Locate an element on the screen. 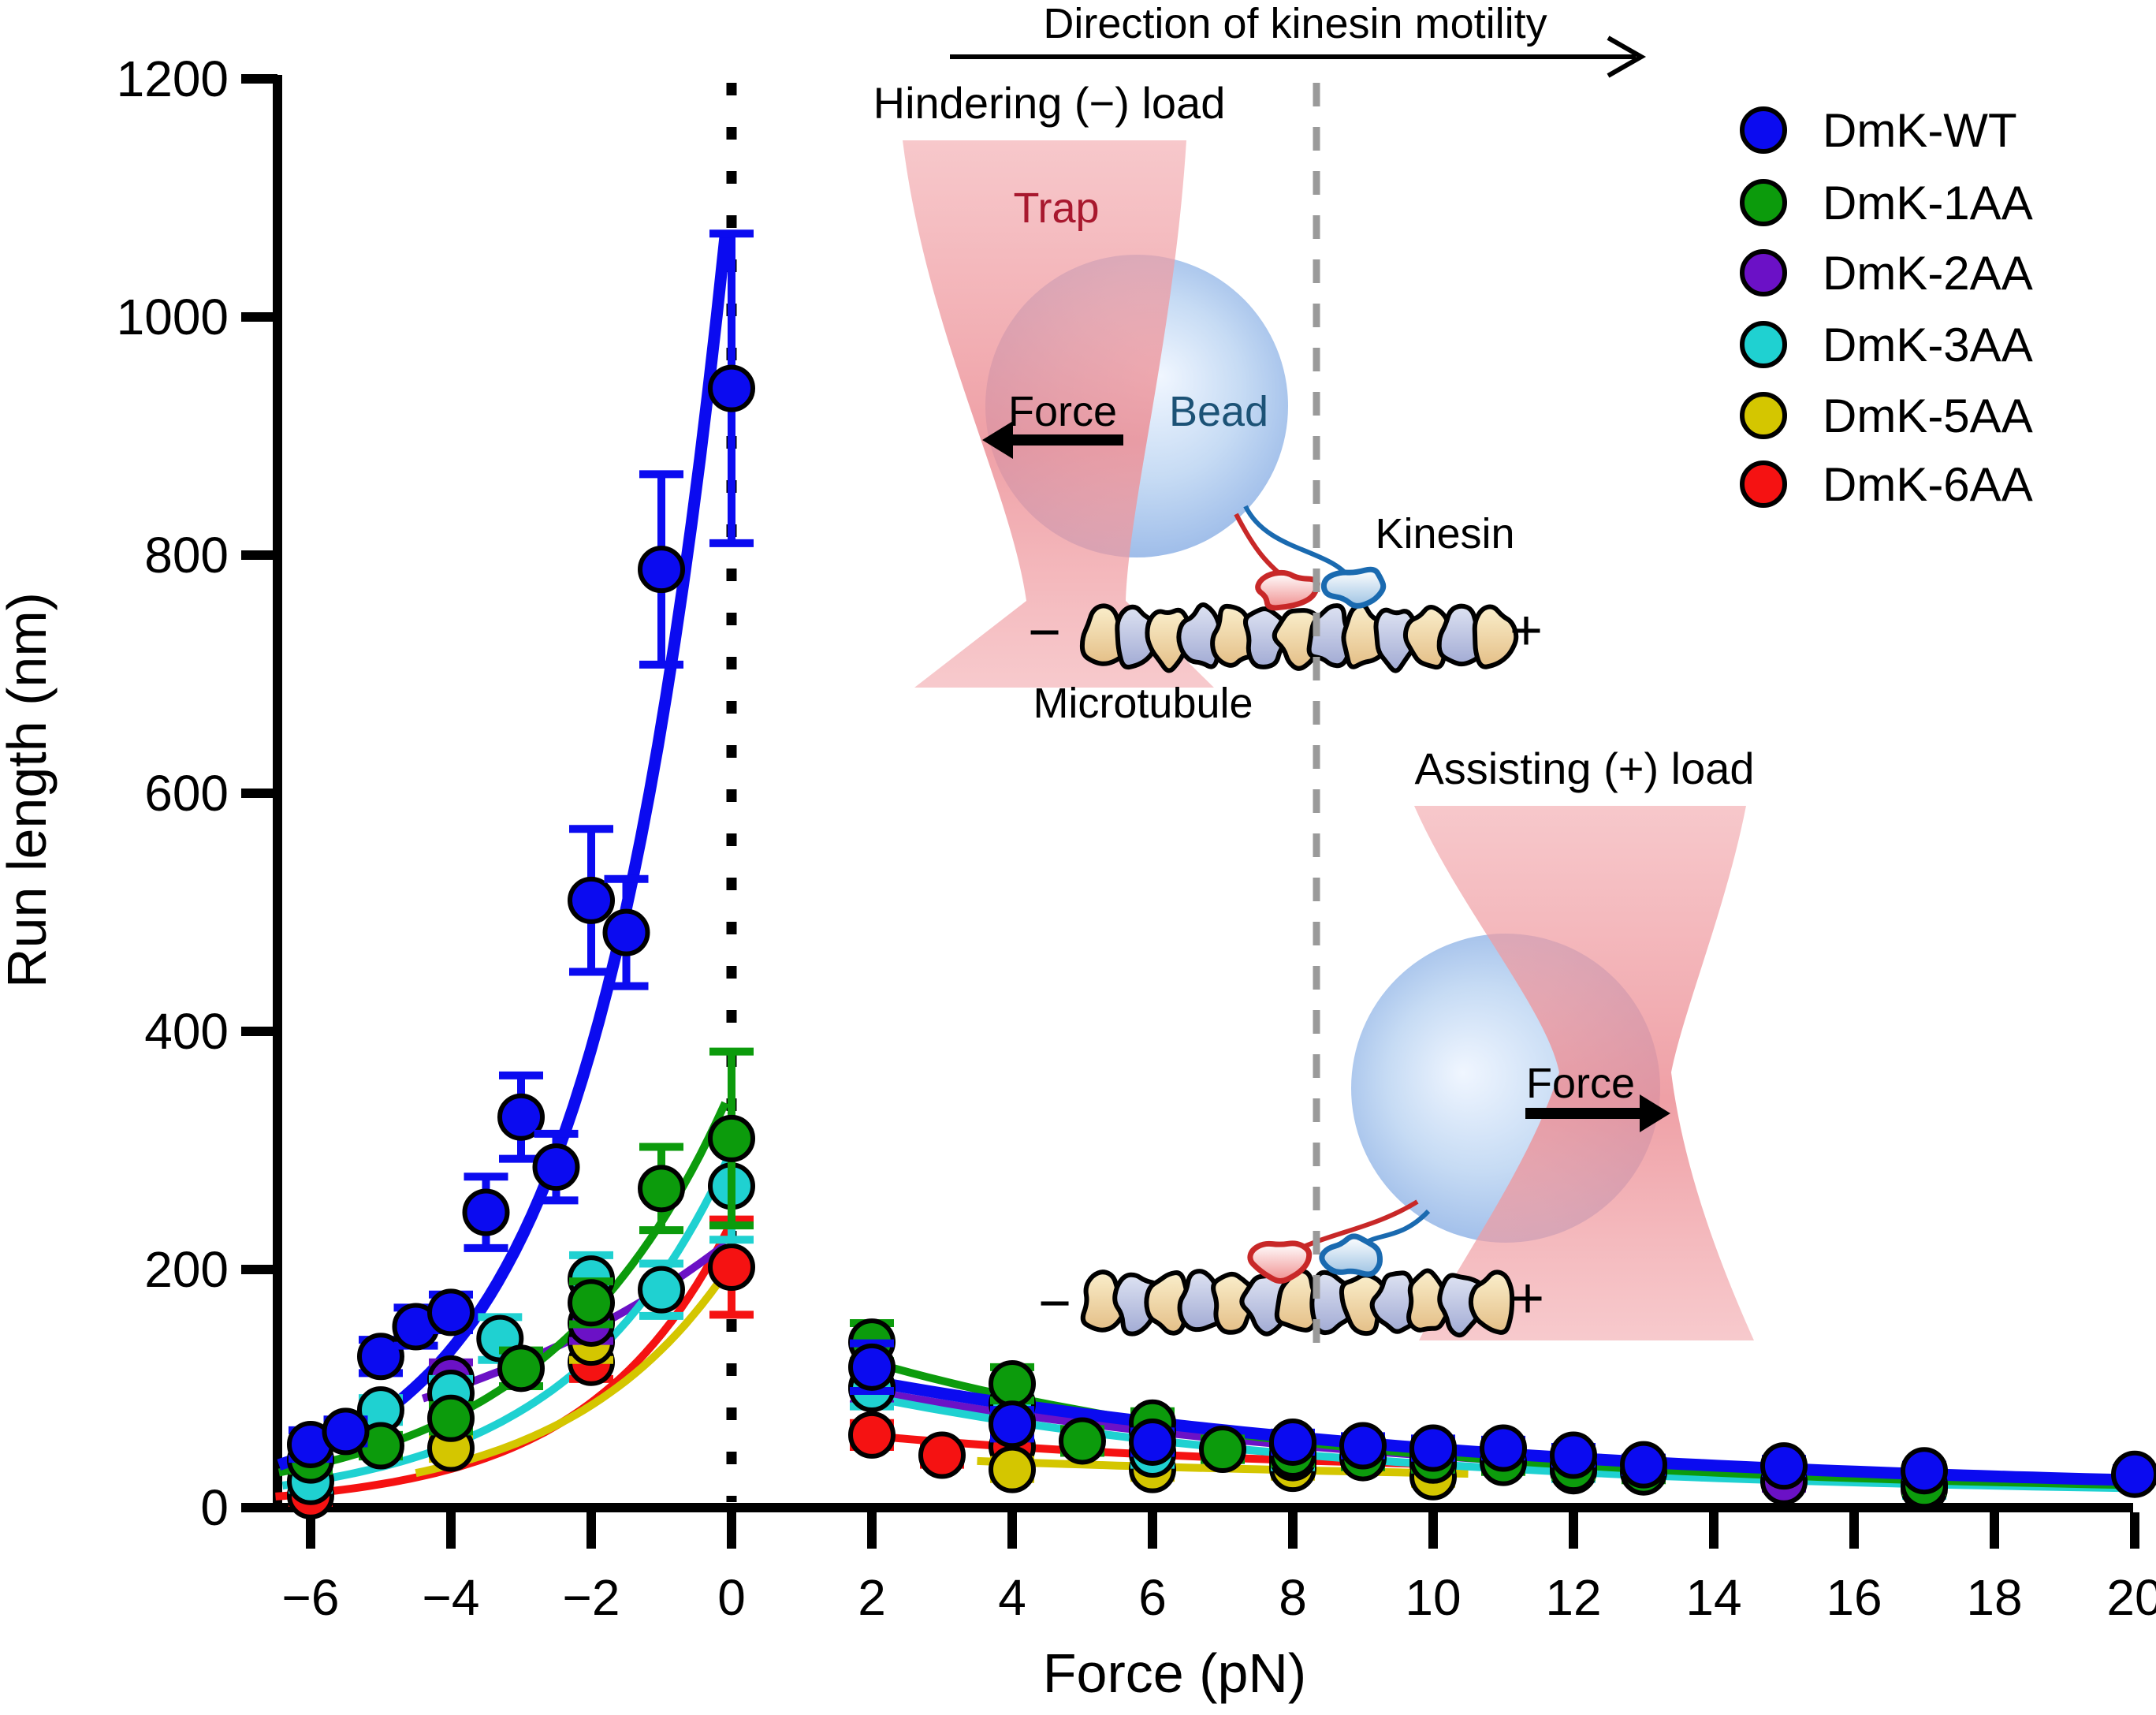 Image resolution: width=2156 pixels, height=1715 pixels. inset-assisting-load-diagram is located at coordinates (1417, 1073).